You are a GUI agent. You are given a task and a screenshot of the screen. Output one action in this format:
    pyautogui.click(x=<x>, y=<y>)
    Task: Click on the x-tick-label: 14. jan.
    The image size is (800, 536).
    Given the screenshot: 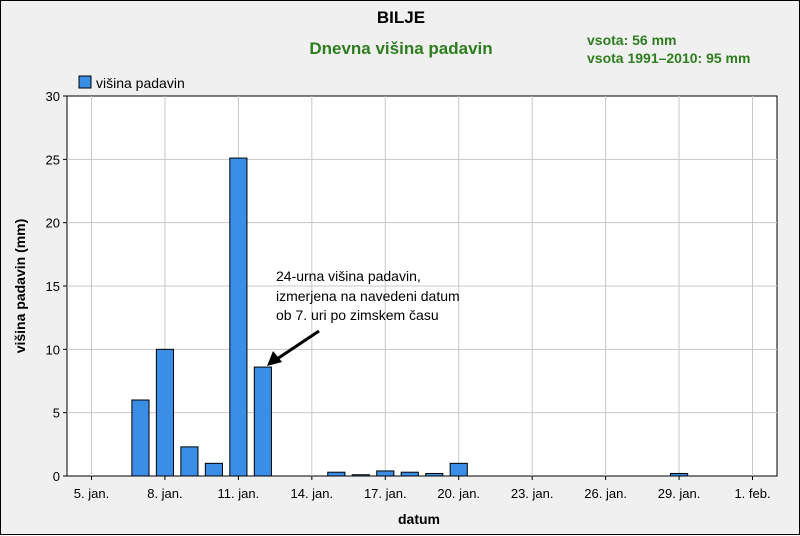 What is the action you would take?
    pyautogui.click(x=311, y=493)
    